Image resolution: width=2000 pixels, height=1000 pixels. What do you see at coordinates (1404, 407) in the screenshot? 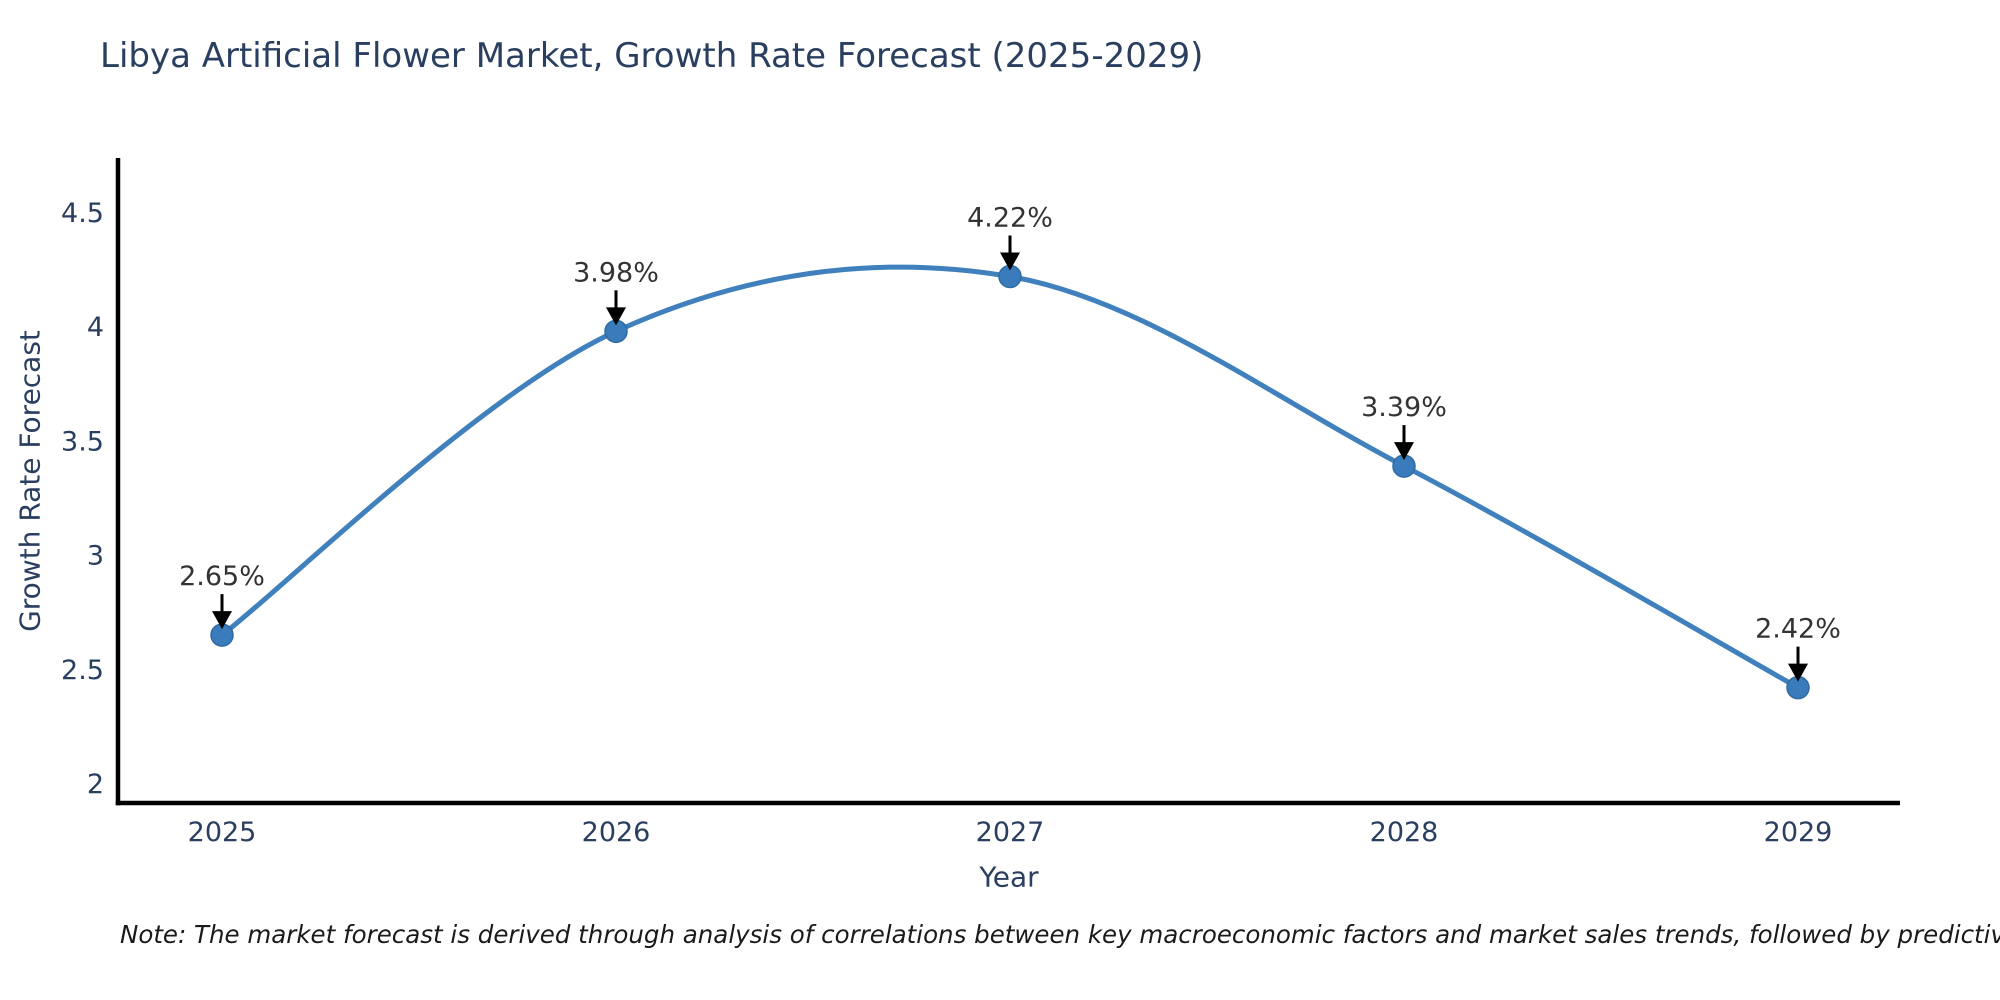
I see `point-value-label: 3.39%` at bounding box center [1404, 407].